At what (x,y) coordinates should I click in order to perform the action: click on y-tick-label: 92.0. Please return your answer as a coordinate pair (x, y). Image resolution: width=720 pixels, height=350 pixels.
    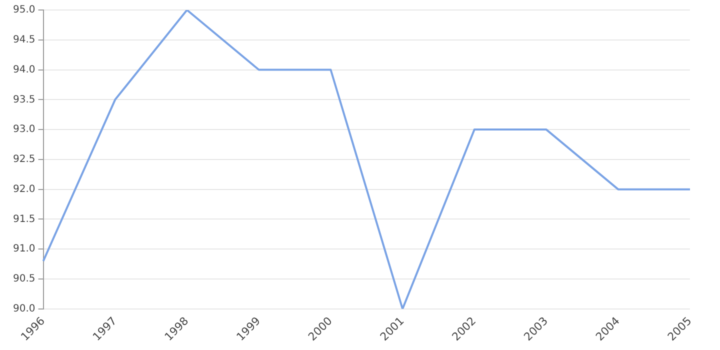
    Looking at the image, I should click on (24, 189).